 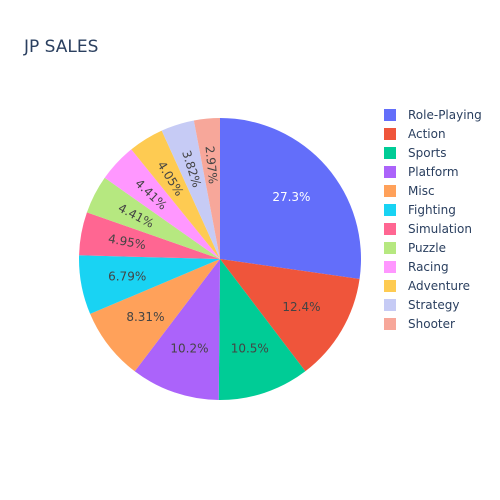 What do you see at coordinates (206, 188) in the screenshot?
I see `pie-slice-shooter` at bounding box center [206, 188].